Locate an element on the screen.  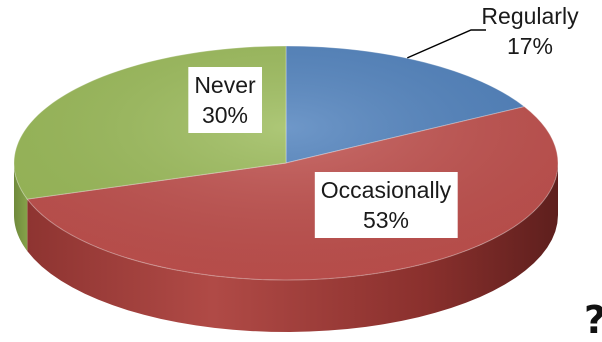
data-label-category: Never is located at coordinates (225, 85).